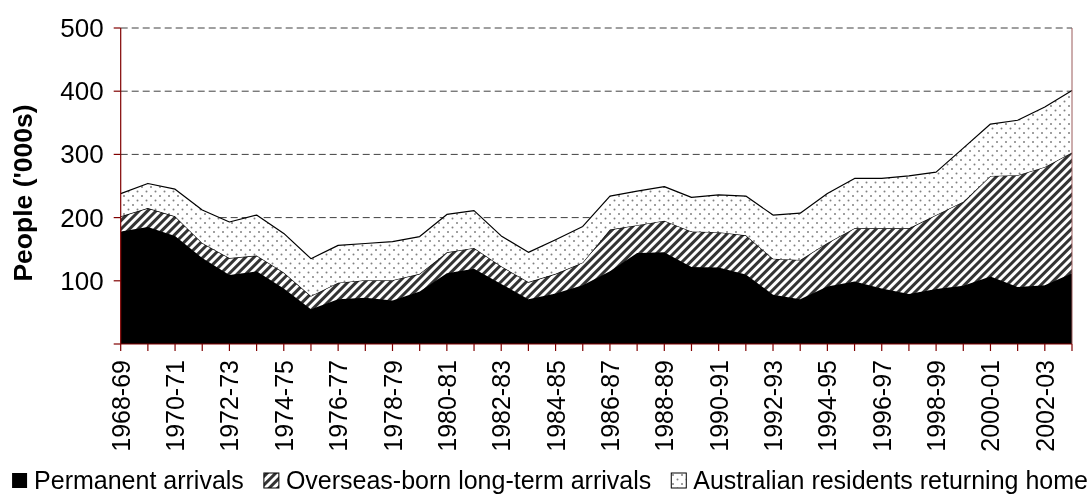  What do you see at coordinates (23, 193) in the screenshot?
I see `y-axis-title: People ('000s)` at bounding box center [23, 193].